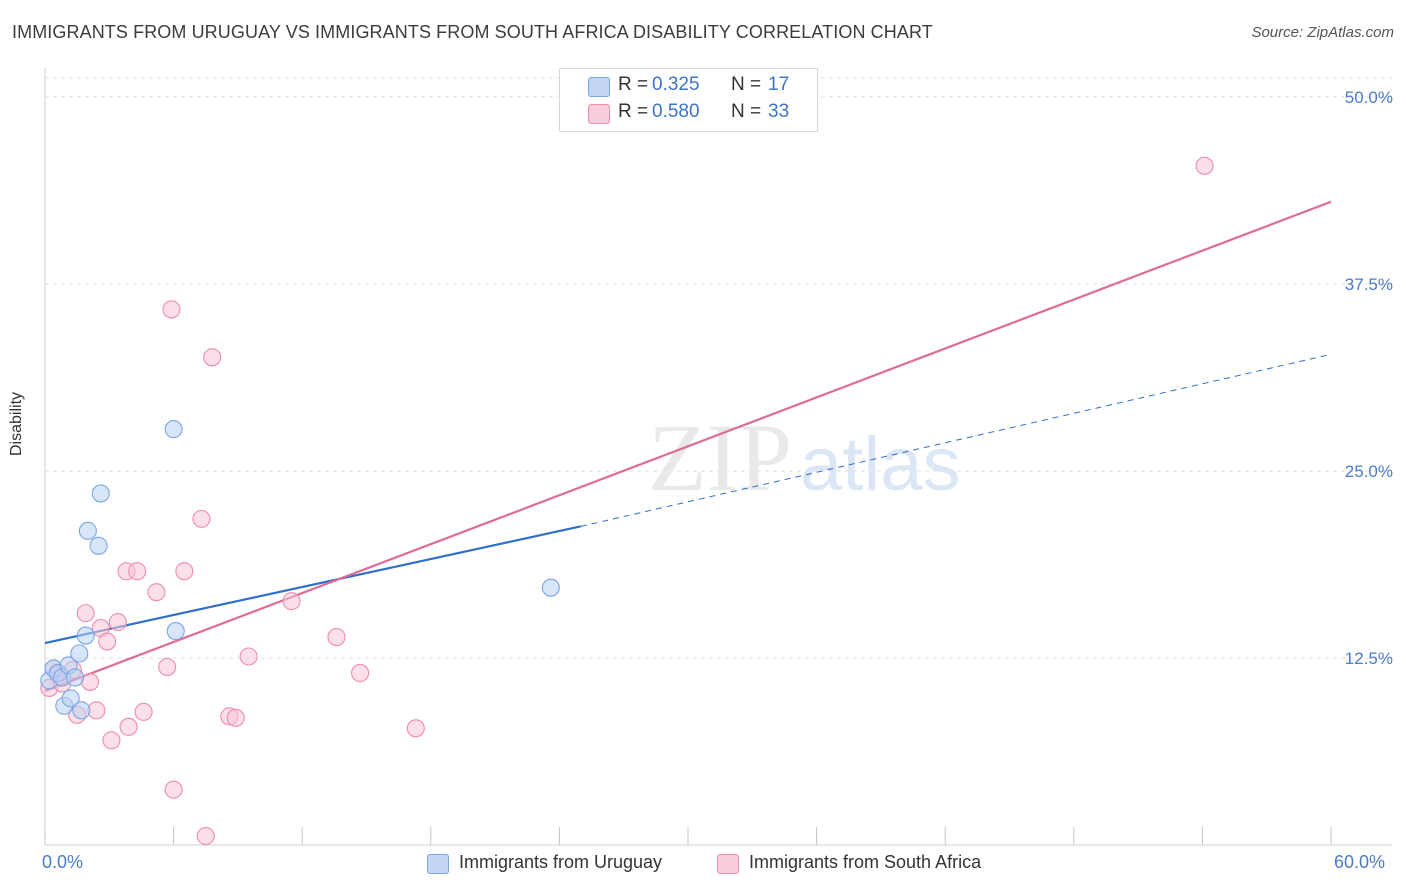  What do you see at coordinates (599, 87) in the screenshot?
I see `uruguay-swatch` at bounding box center [599, 87].